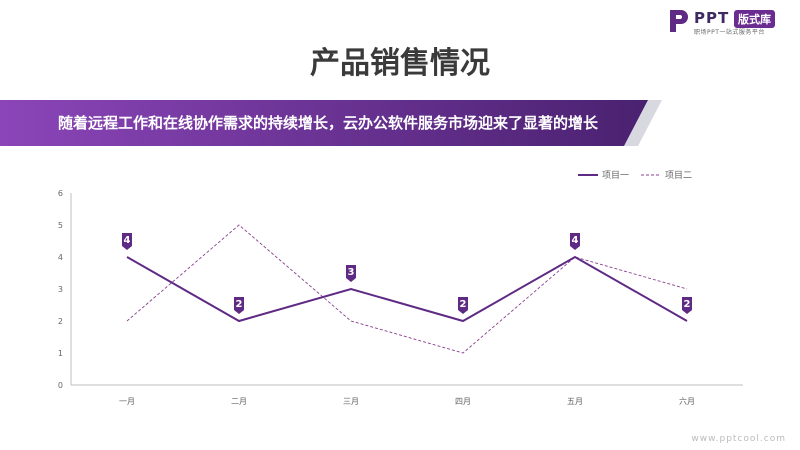 The image size is (800, 450). What do you see at coordinates (60, 353) in the screenshot?
I see `y-tick-label: 1` at bounding box center [60, 353].